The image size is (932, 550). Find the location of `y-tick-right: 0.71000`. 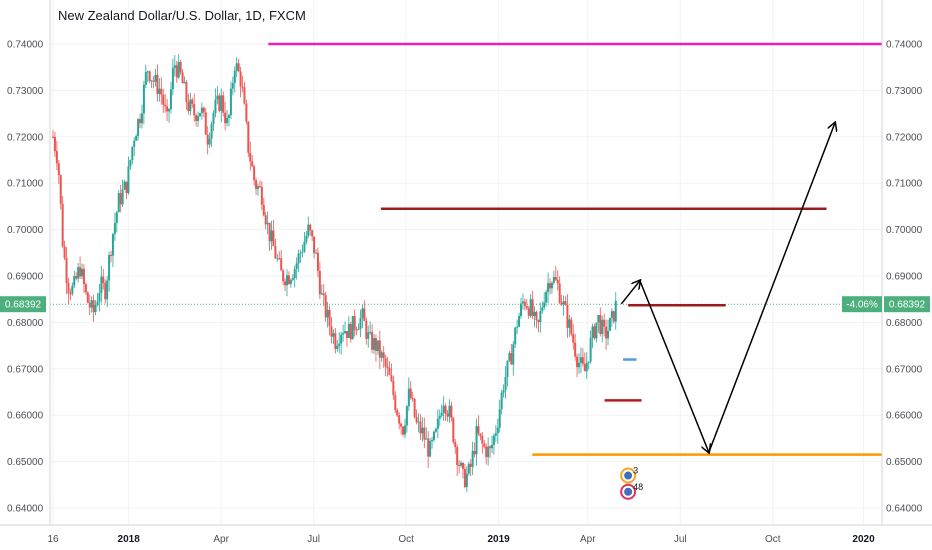

y-tick-right: 0.71000 is located at coordinates (904, 184).